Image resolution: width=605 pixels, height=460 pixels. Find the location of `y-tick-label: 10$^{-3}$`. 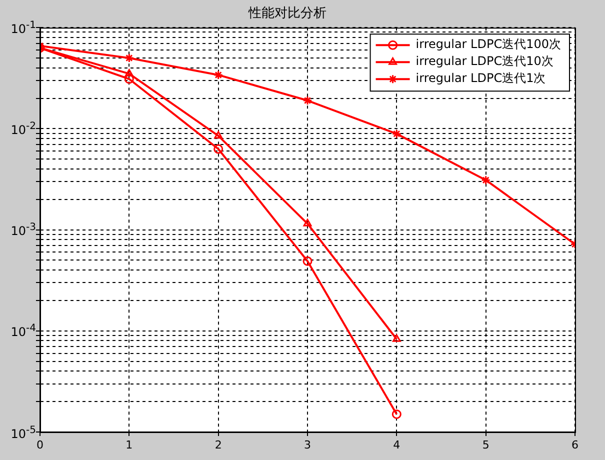

y-tick-label: 10$^{-3}$ is located at coordinates (23, 229).